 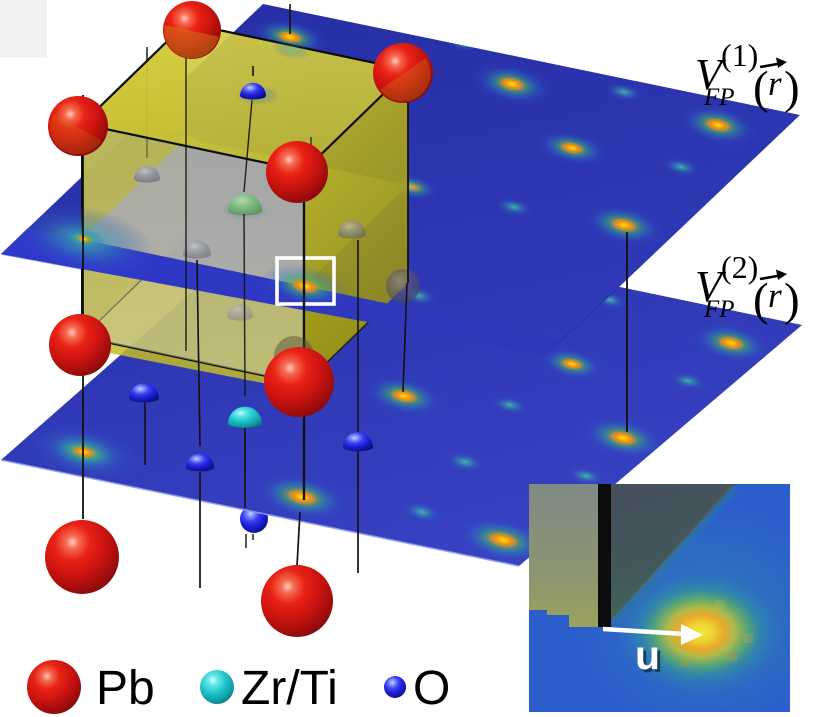 I want to click on svg-text: (1), so click(x=739, y=55).